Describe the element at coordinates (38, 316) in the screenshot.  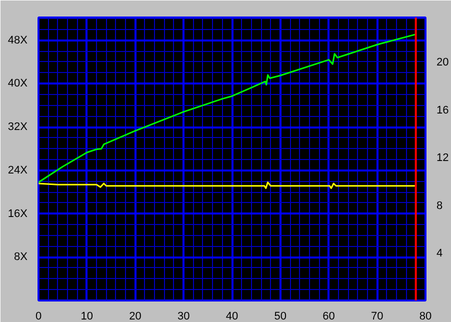
I see `x-tick-label: 0` at that location.